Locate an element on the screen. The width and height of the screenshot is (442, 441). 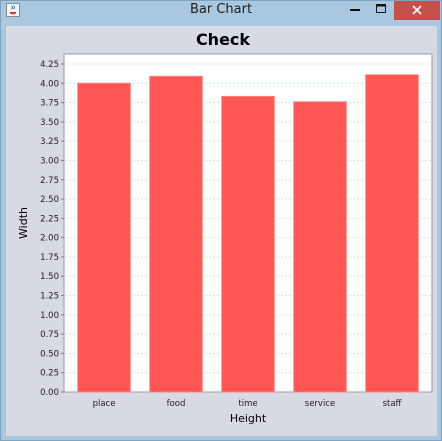
bar-place is located at coordinates (104, 237).